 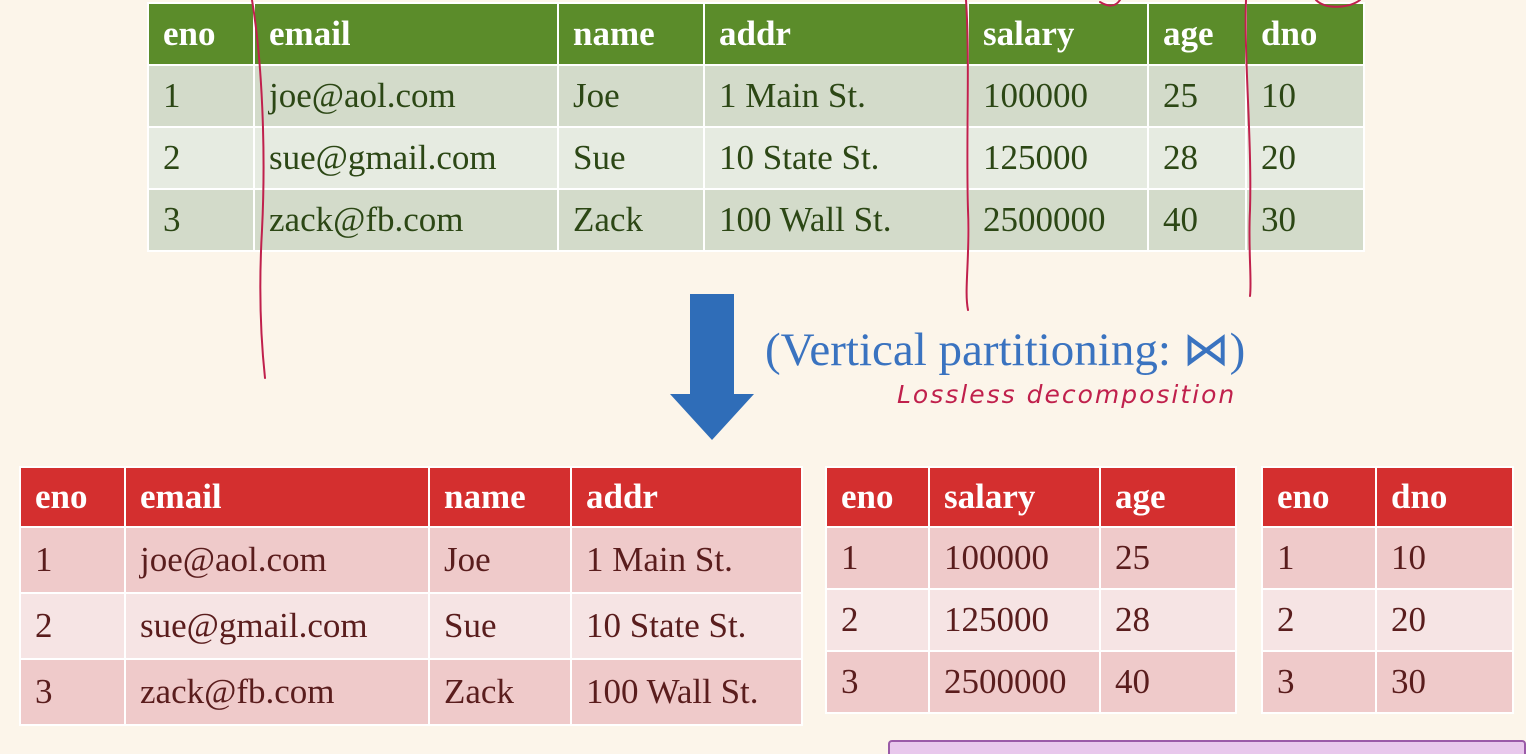 What do you see at coordinates (1067, 394) in the screenshot?
I see `handwritten-annotation: Lossless decomposition` at bounding box center [1067, 394].